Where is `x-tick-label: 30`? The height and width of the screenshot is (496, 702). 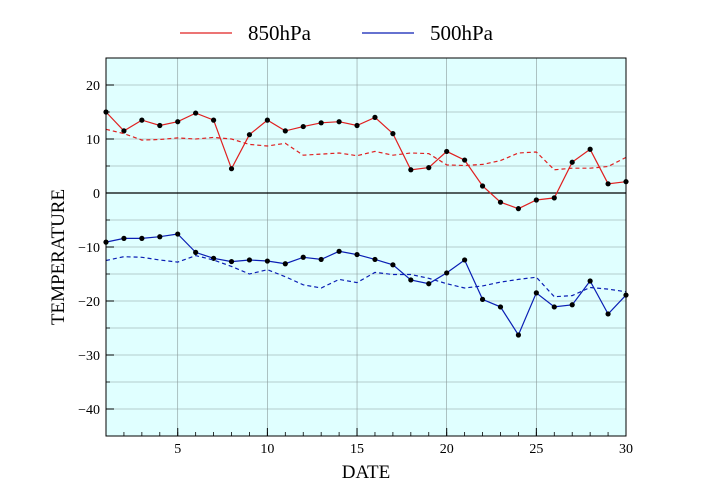 x-tick-label: 30 is located at coordinates (626, 449).